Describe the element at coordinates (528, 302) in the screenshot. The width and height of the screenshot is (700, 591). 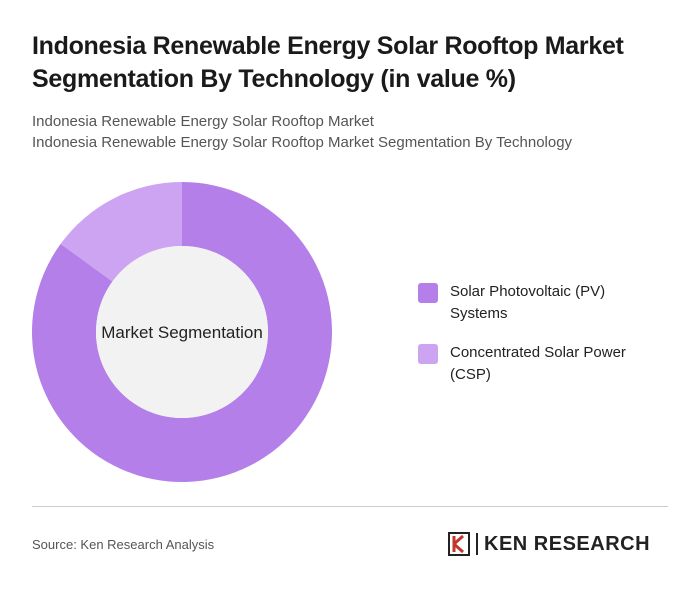
I see `legend-label: Solar Photovoltaic (PV) Systems` at that location.